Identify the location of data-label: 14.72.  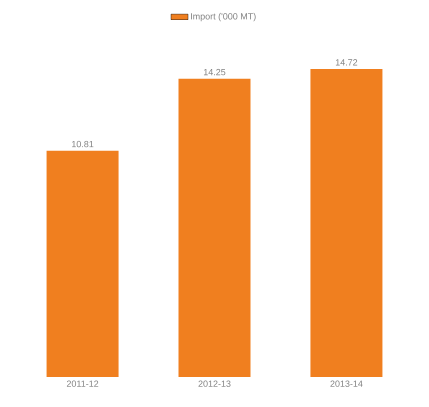
(347, 62).